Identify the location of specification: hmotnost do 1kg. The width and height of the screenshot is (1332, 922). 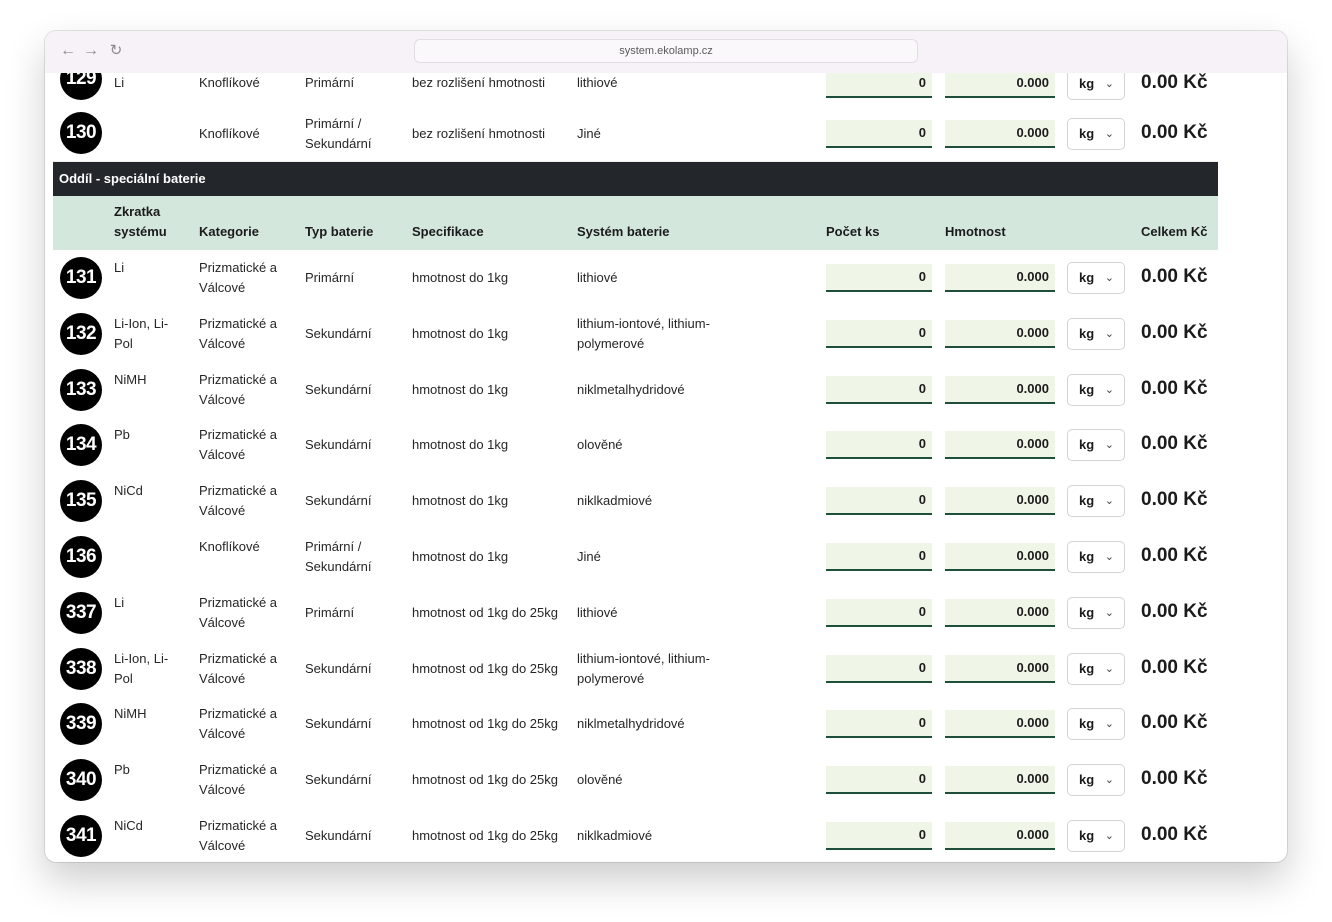
(460, 389).